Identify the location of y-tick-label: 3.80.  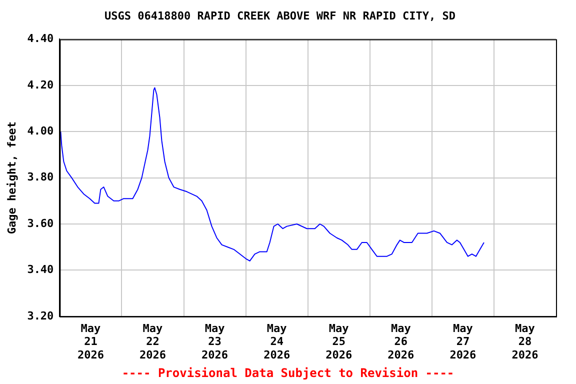
(40, 177).